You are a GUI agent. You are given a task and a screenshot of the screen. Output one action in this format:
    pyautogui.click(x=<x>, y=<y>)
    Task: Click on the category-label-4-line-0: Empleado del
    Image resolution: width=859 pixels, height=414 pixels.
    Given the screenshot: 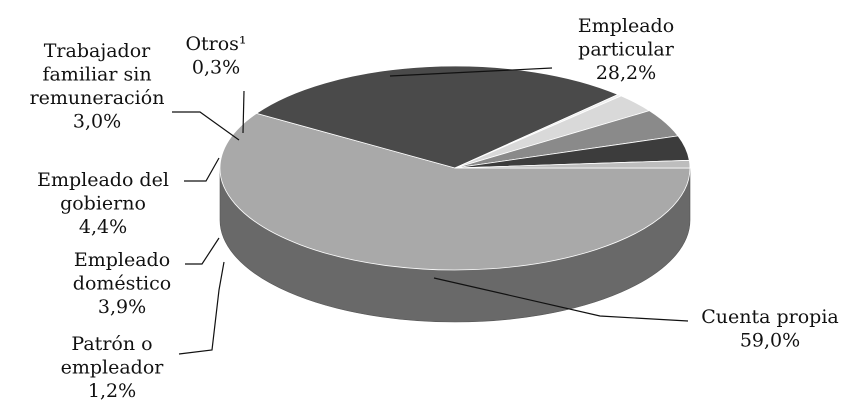 What is the action you would take?
    pyautogui.click(x=103, y=180)
    